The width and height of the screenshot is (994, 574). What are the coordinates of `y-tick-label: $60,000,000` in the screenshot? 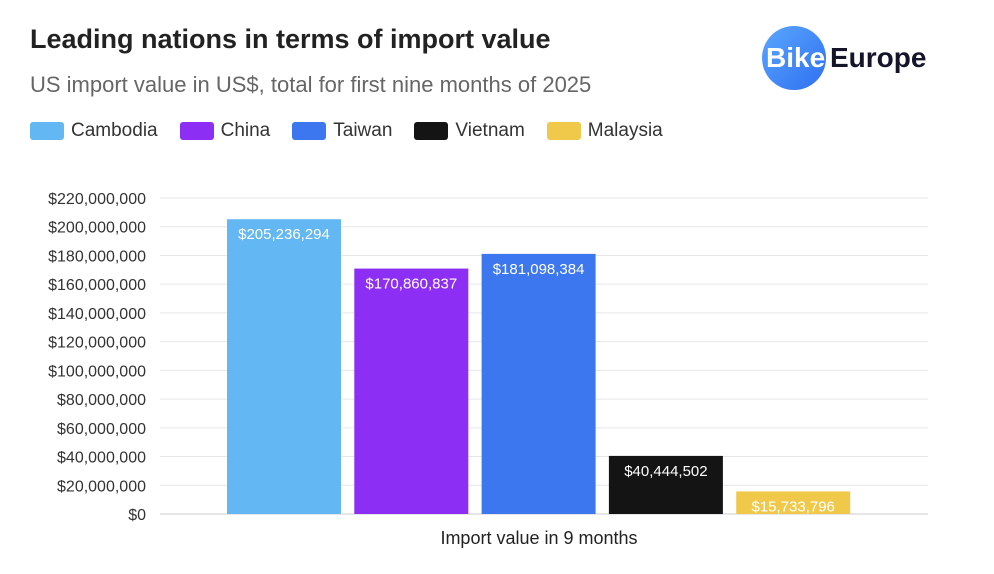 It's located at (101, 429).